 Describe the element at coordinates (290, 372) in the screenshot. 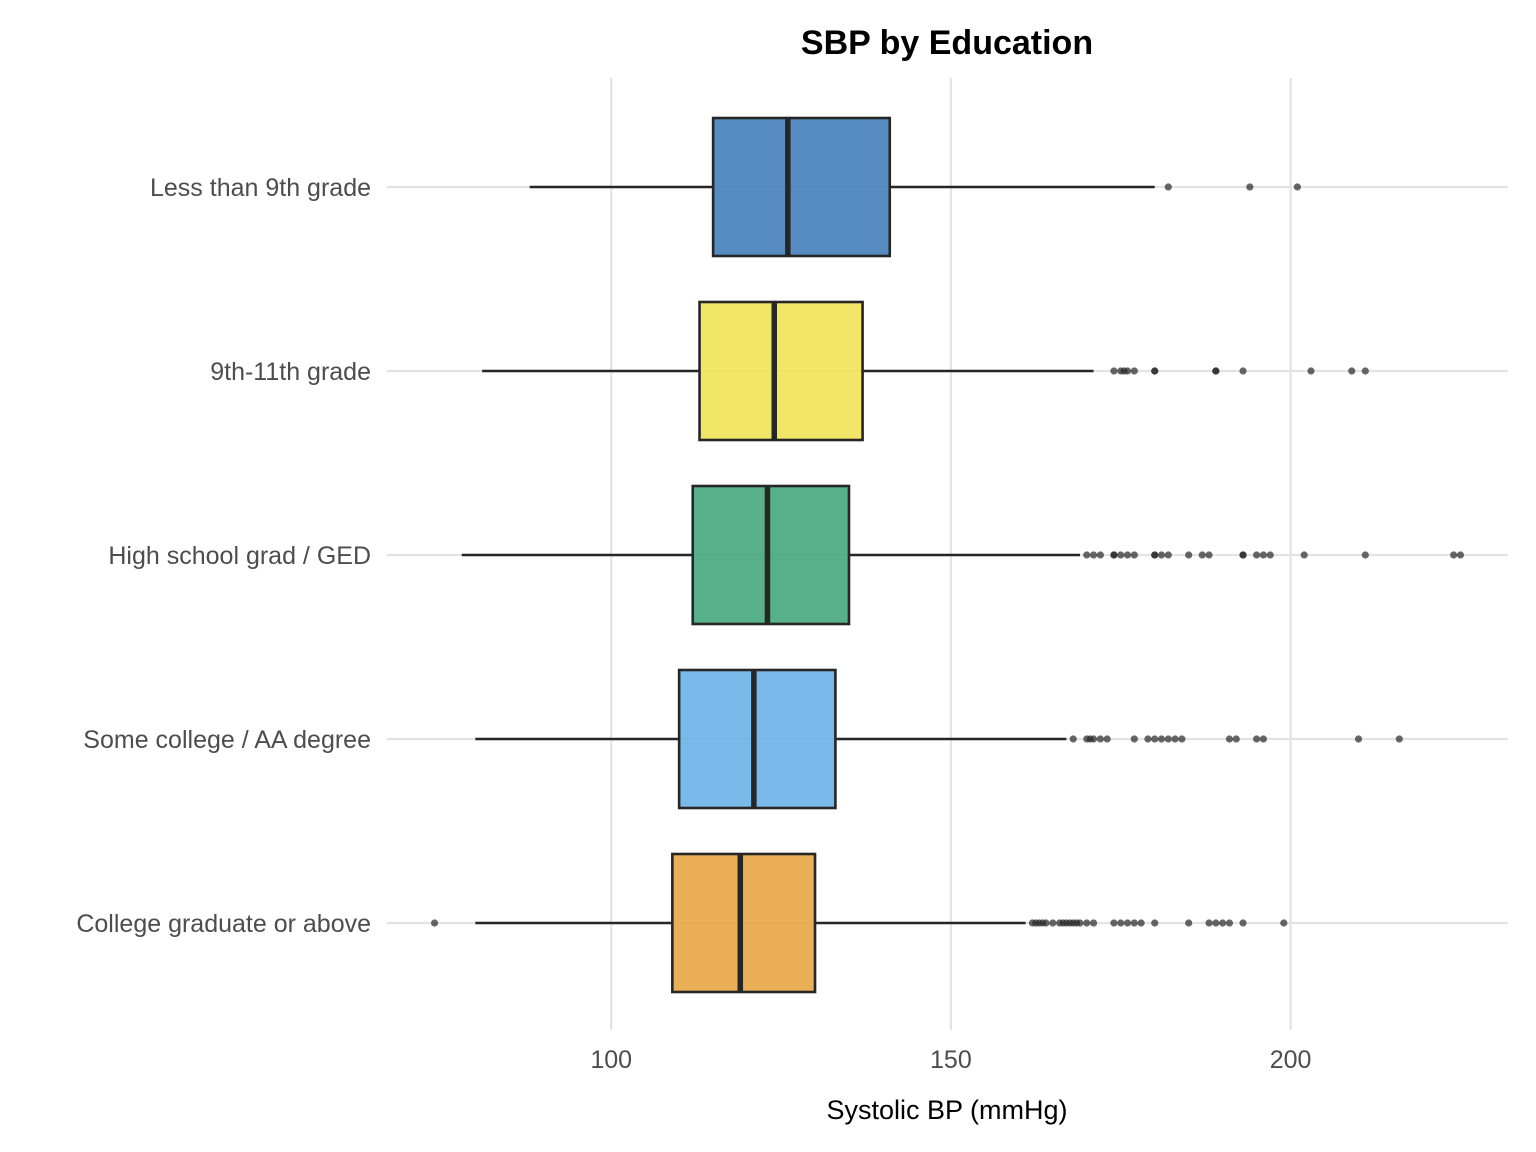

I see `y-category-label: 9th-11th grade` at that location.